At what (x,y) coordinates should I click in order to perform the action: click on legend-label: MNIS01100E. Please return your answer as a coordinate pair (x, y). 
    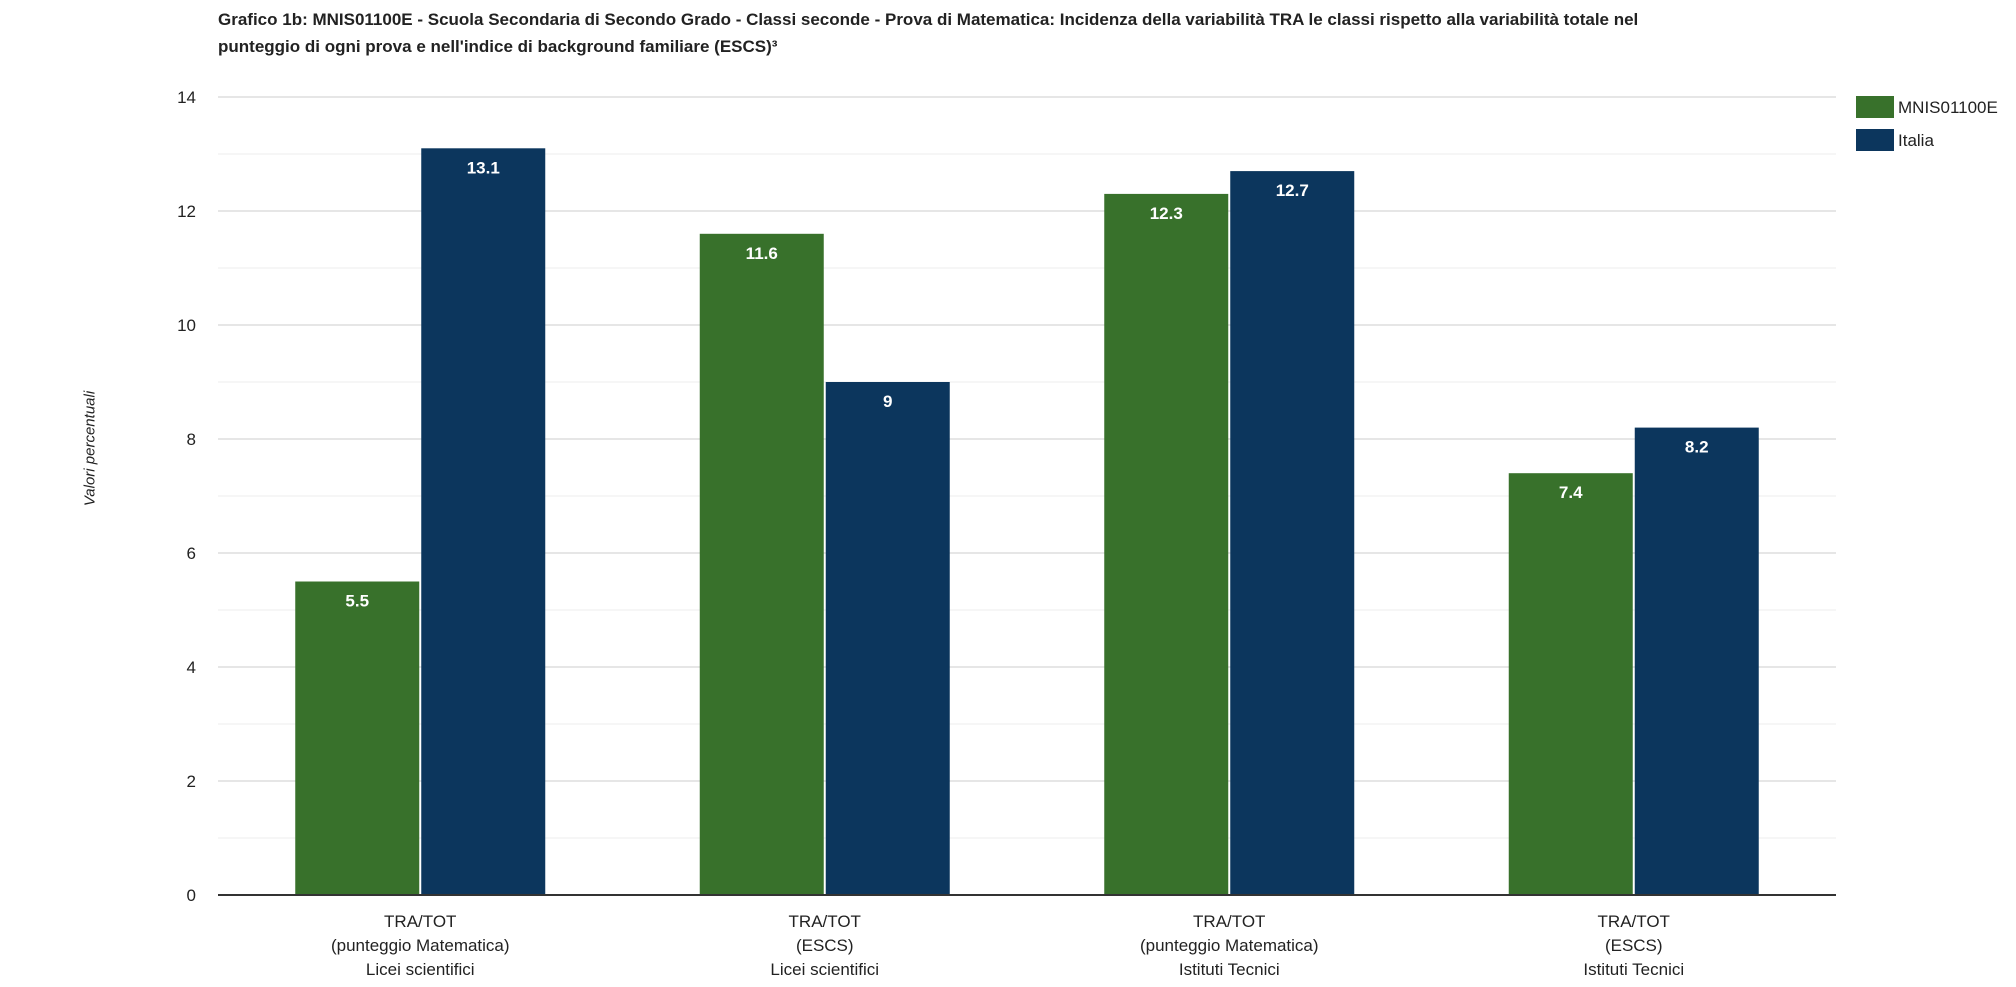
    Looking at the image, I should click on (1948, 107).